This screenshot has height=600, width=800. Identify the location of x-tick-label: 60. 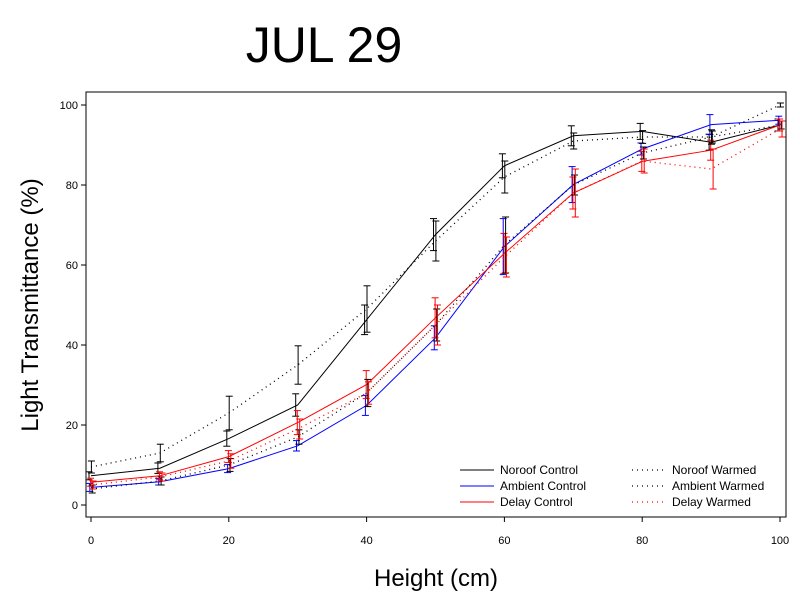
(504, 541).